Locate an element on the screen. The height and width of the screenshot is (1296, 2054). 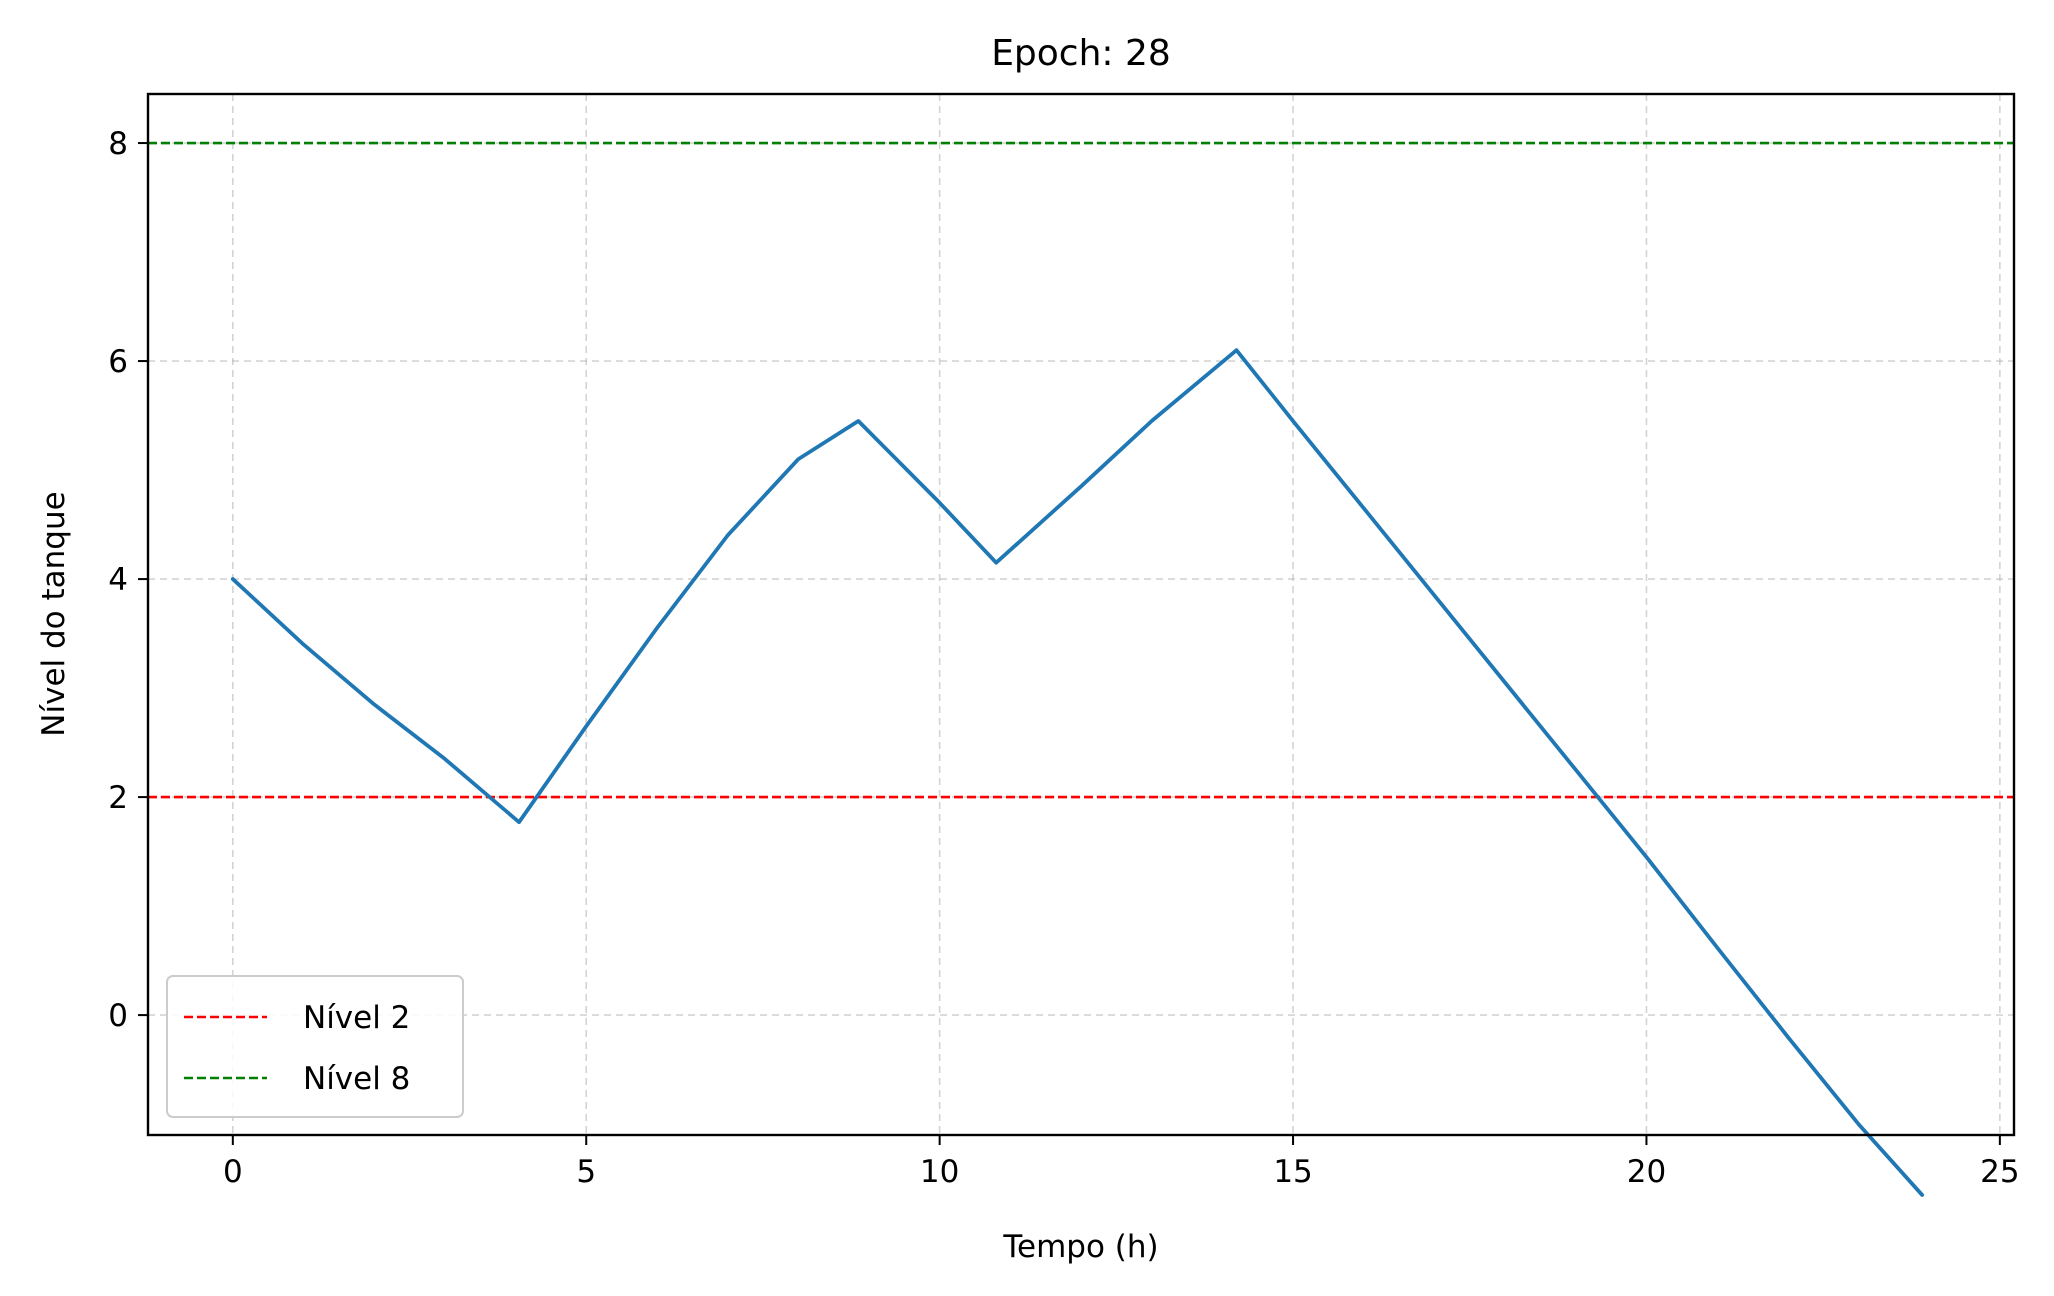
legend: Nível 2 Nível 8 is located at coordinates (315, 1046).